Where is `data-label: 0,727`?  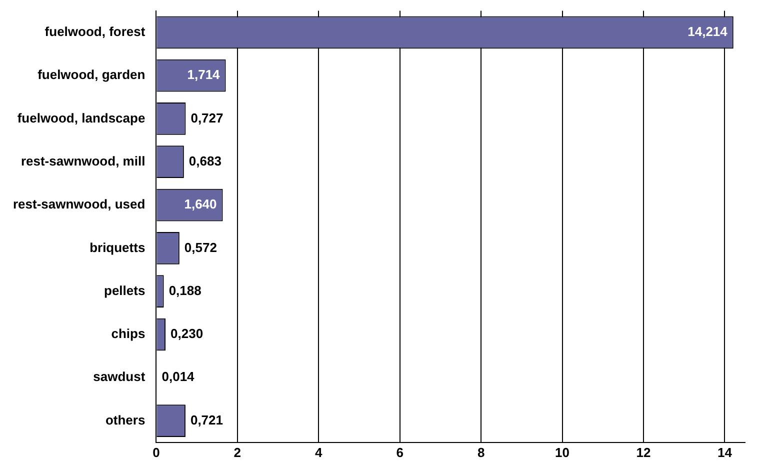 data-label: 0,727 is located at coordinates (207, 118).